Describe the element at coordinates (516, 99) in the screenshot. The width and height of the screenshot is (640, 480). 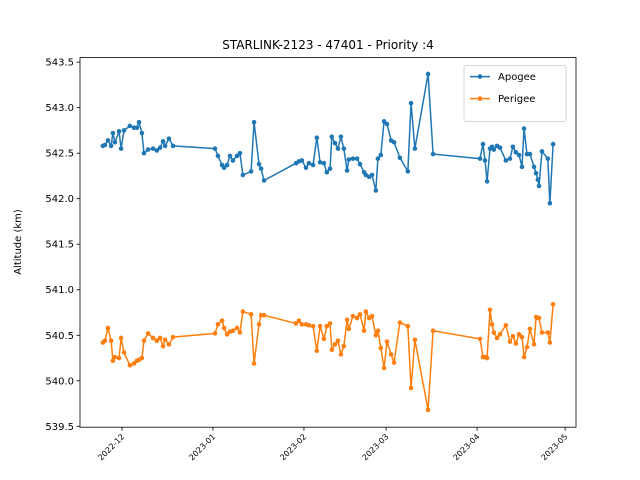
I see `legend-label: Perigee` at that location.